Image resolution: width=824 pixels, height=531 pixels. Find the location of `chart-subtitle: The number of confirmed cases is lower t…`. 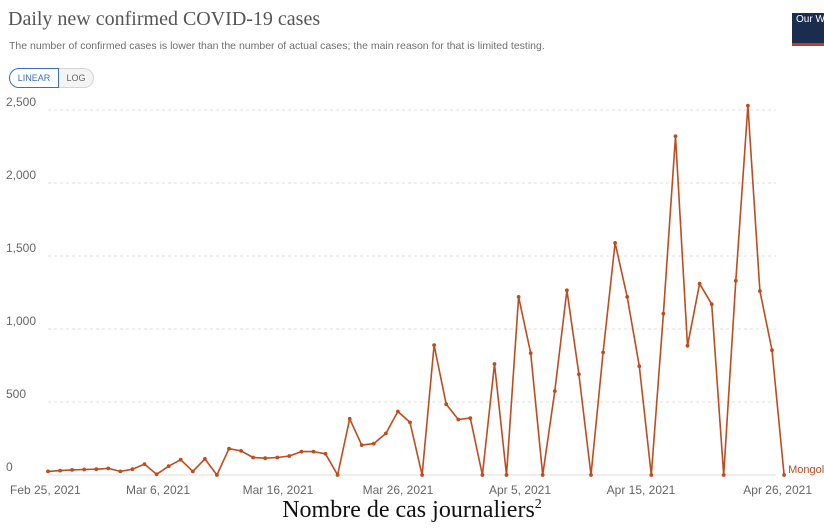

chart-subtitle: The number of confirmed cases is lower t… is located at coordinates (277, 46).